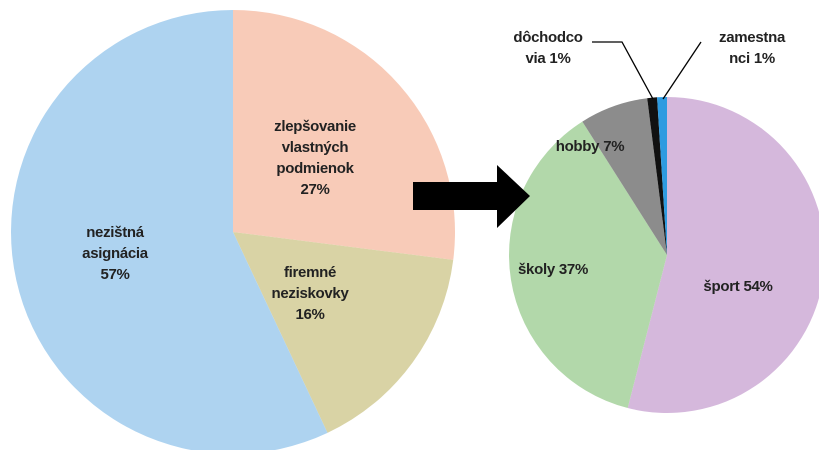 Image resolution: width=819 pixels, height=450 pixels. What do you see at coordinates (547, 48) in the screenshot?
I see `slice-label: dôchodco via 1%` at bounding box center [547, 48].